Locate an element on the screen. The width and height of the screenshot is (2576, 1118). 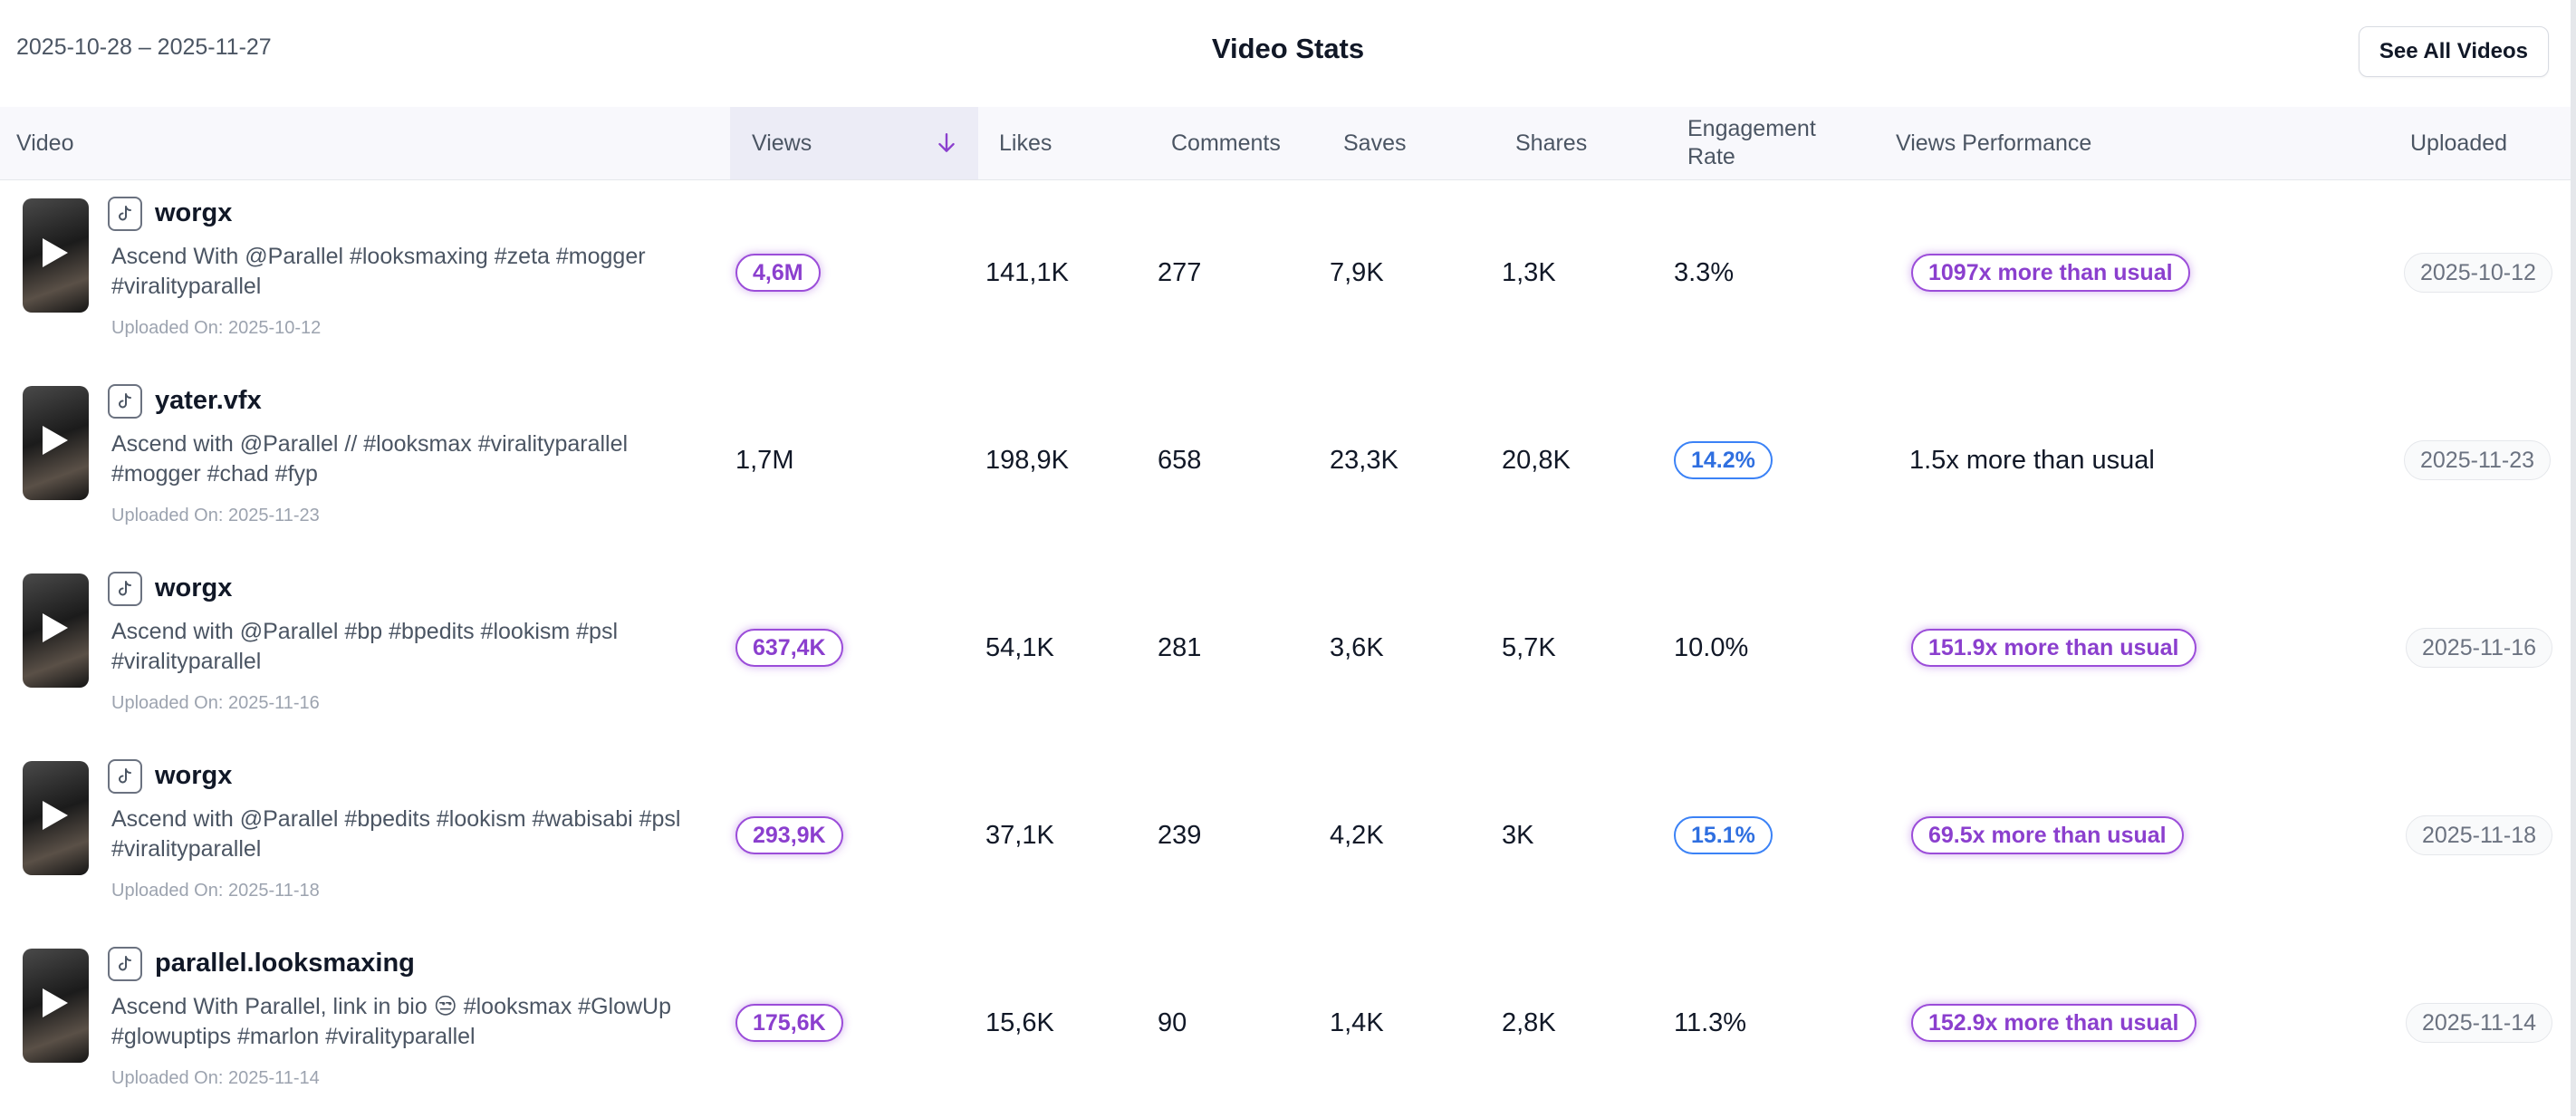
engagement-rate-value: 3.3% is located at coordinates (1704, 273).